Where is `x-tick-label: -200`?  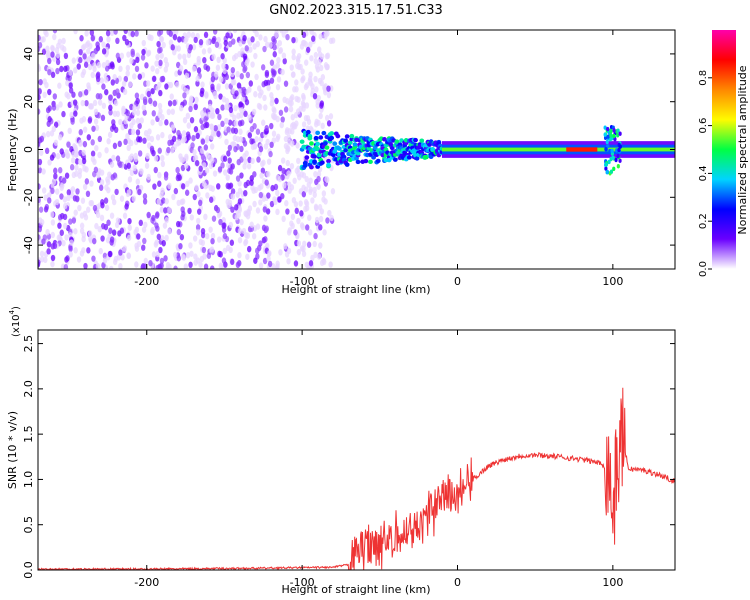 x-tick-label: -200 is located at coordinates (146, 582).